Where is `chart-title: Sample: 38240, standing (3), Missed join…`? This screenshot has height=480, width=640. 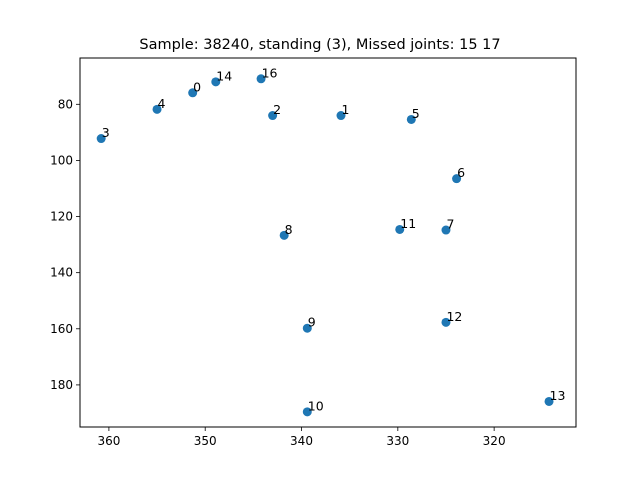 chart-title: Sample: 38240, standing (3), Missed join… is located at coordinates (319, 45).